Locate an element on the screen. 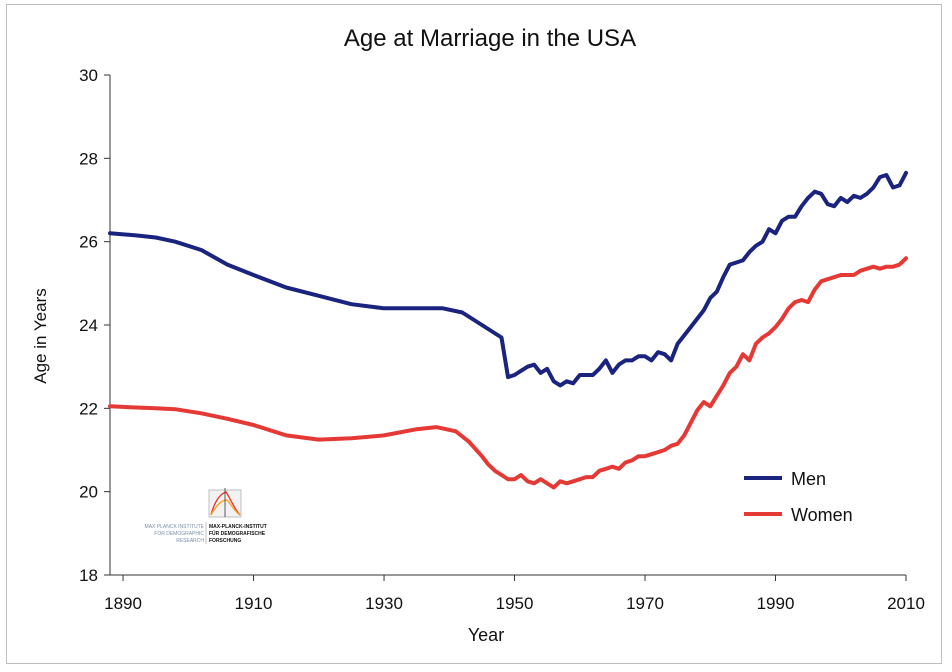 The height and width of the screenshot is (672, 952). legend-label-men: Men is located at coordinates (808, 479).